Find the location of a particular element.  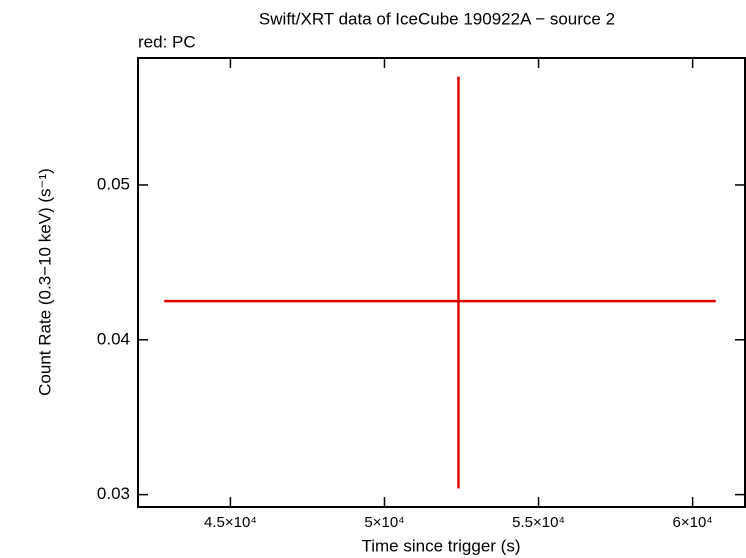

x-tick-label: 6×10⁴ is located at coordinates (693, 522).